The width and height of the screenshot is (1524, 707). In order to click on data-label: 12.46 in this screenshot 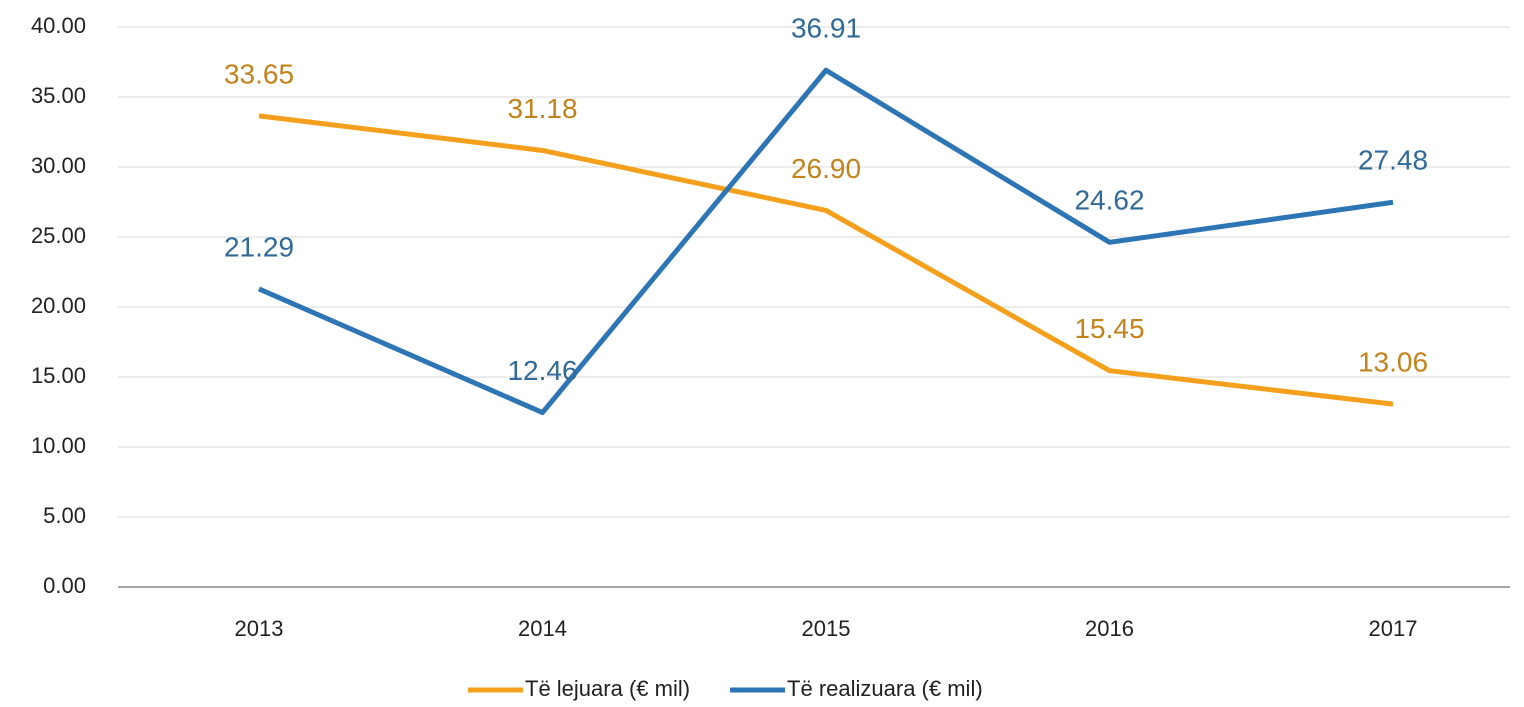, I will do `click(542, 370)`.